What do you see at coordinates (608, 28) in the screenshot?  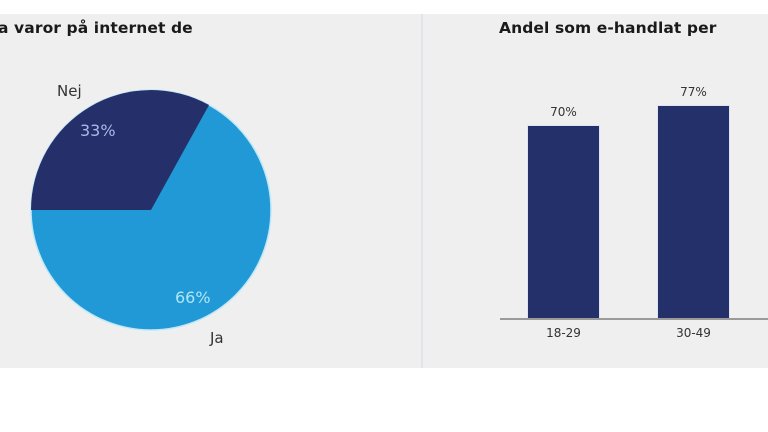 I see `bar-chart-title: Andel som e-handlat per` at bounding box center [608, 28].